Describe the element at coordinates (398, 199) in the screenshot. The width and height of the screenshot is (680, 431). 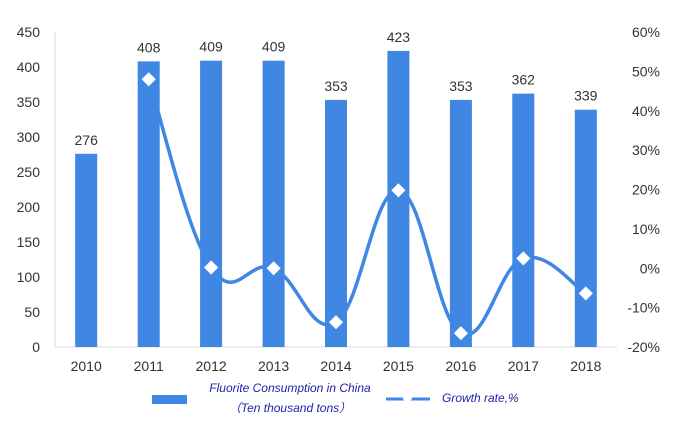
I see `bar-2015` at that location.